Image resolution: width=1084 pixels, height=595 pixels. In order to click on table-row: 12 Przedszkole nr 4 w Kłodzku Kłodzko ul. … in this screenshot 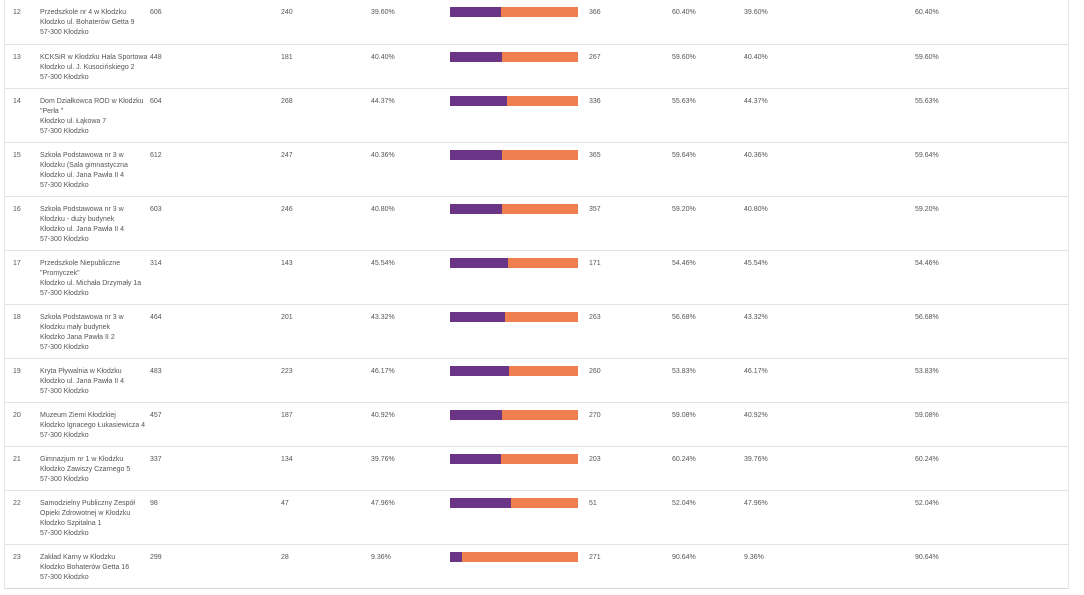, I will do `click(536, 22)`.